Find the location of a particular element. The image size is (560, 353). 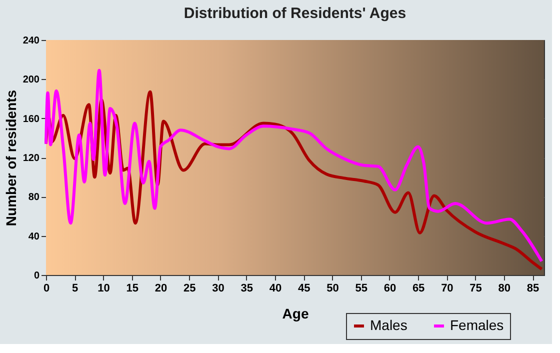

x-tick-label: 25 is located at coordinates (189, 288).